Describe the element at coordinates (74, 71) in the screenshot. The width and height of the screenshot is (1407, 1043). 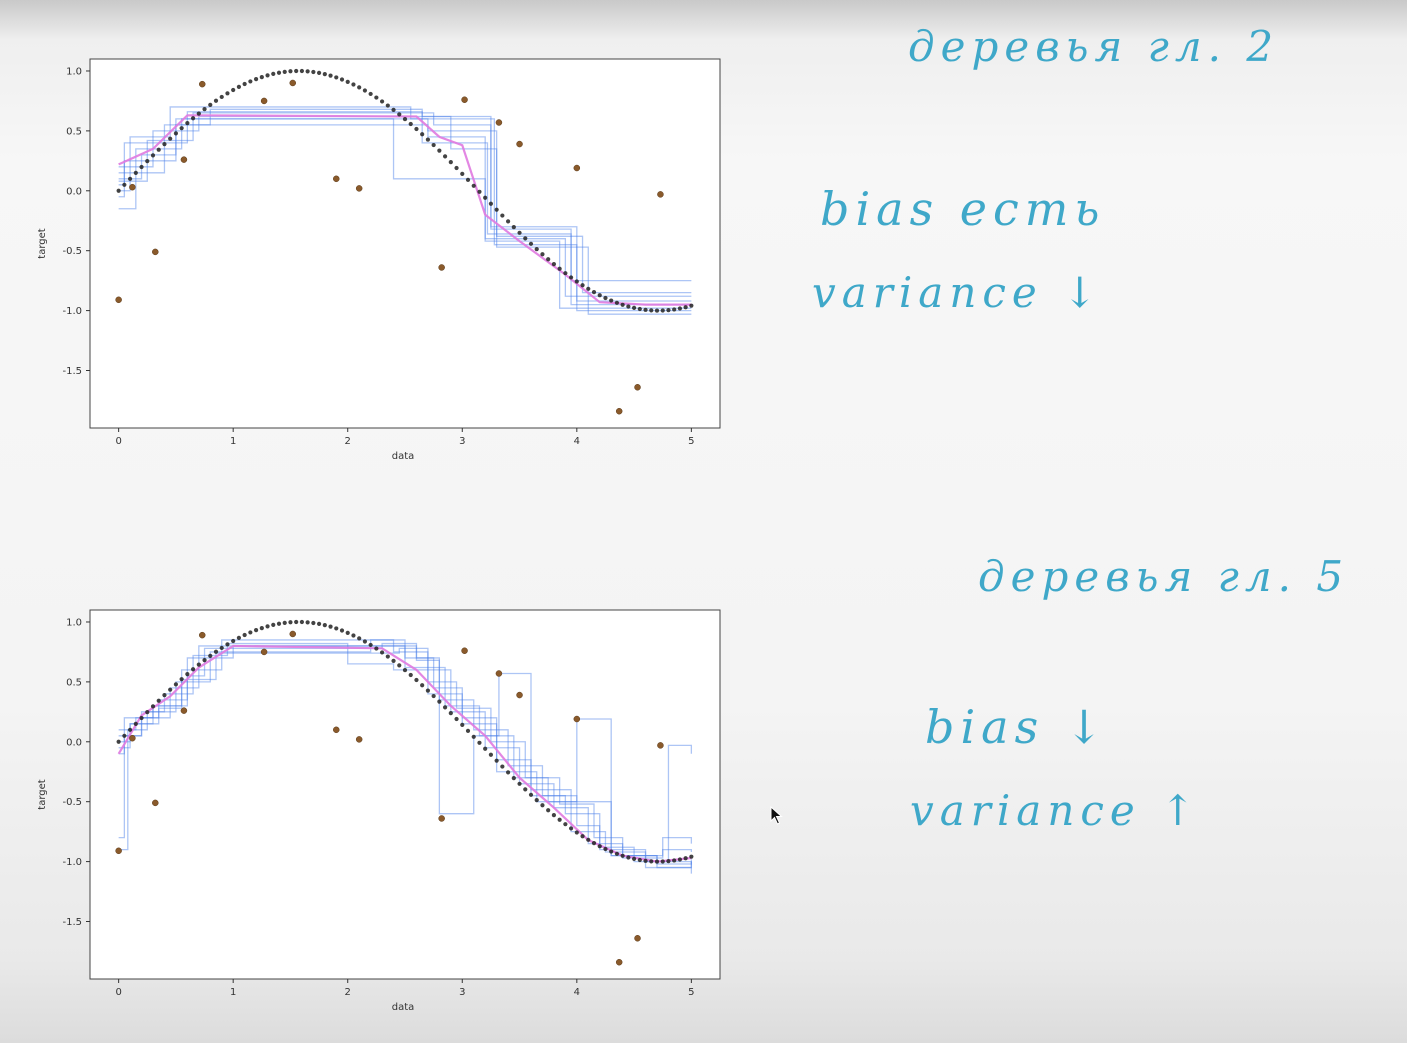
I see `y-tick-label: 1.0` at that location.